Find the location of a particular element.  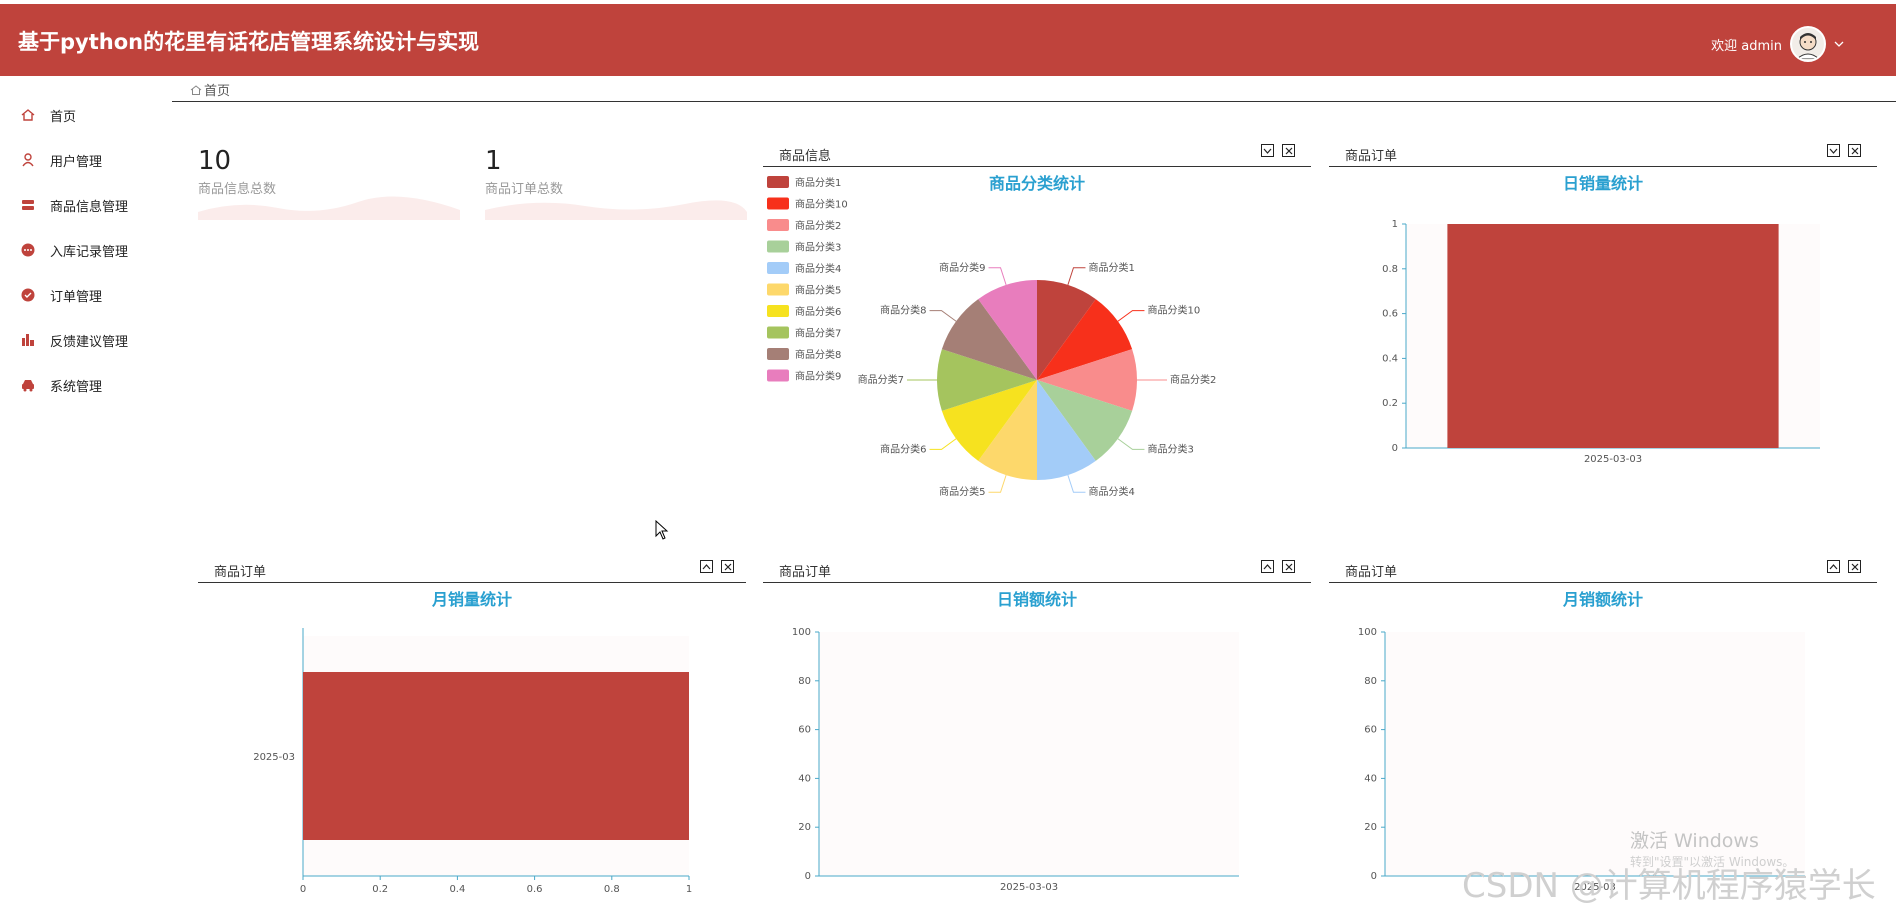

y-tick-label: 60 is located at coordinates (804, 730).